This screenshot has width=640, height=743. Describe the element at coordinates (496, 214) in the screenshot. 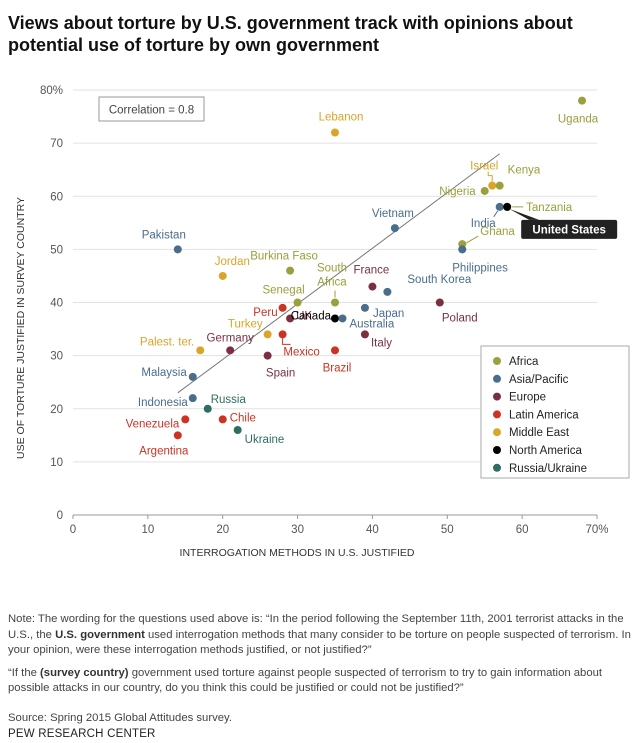

I see `leader-india` at that location.